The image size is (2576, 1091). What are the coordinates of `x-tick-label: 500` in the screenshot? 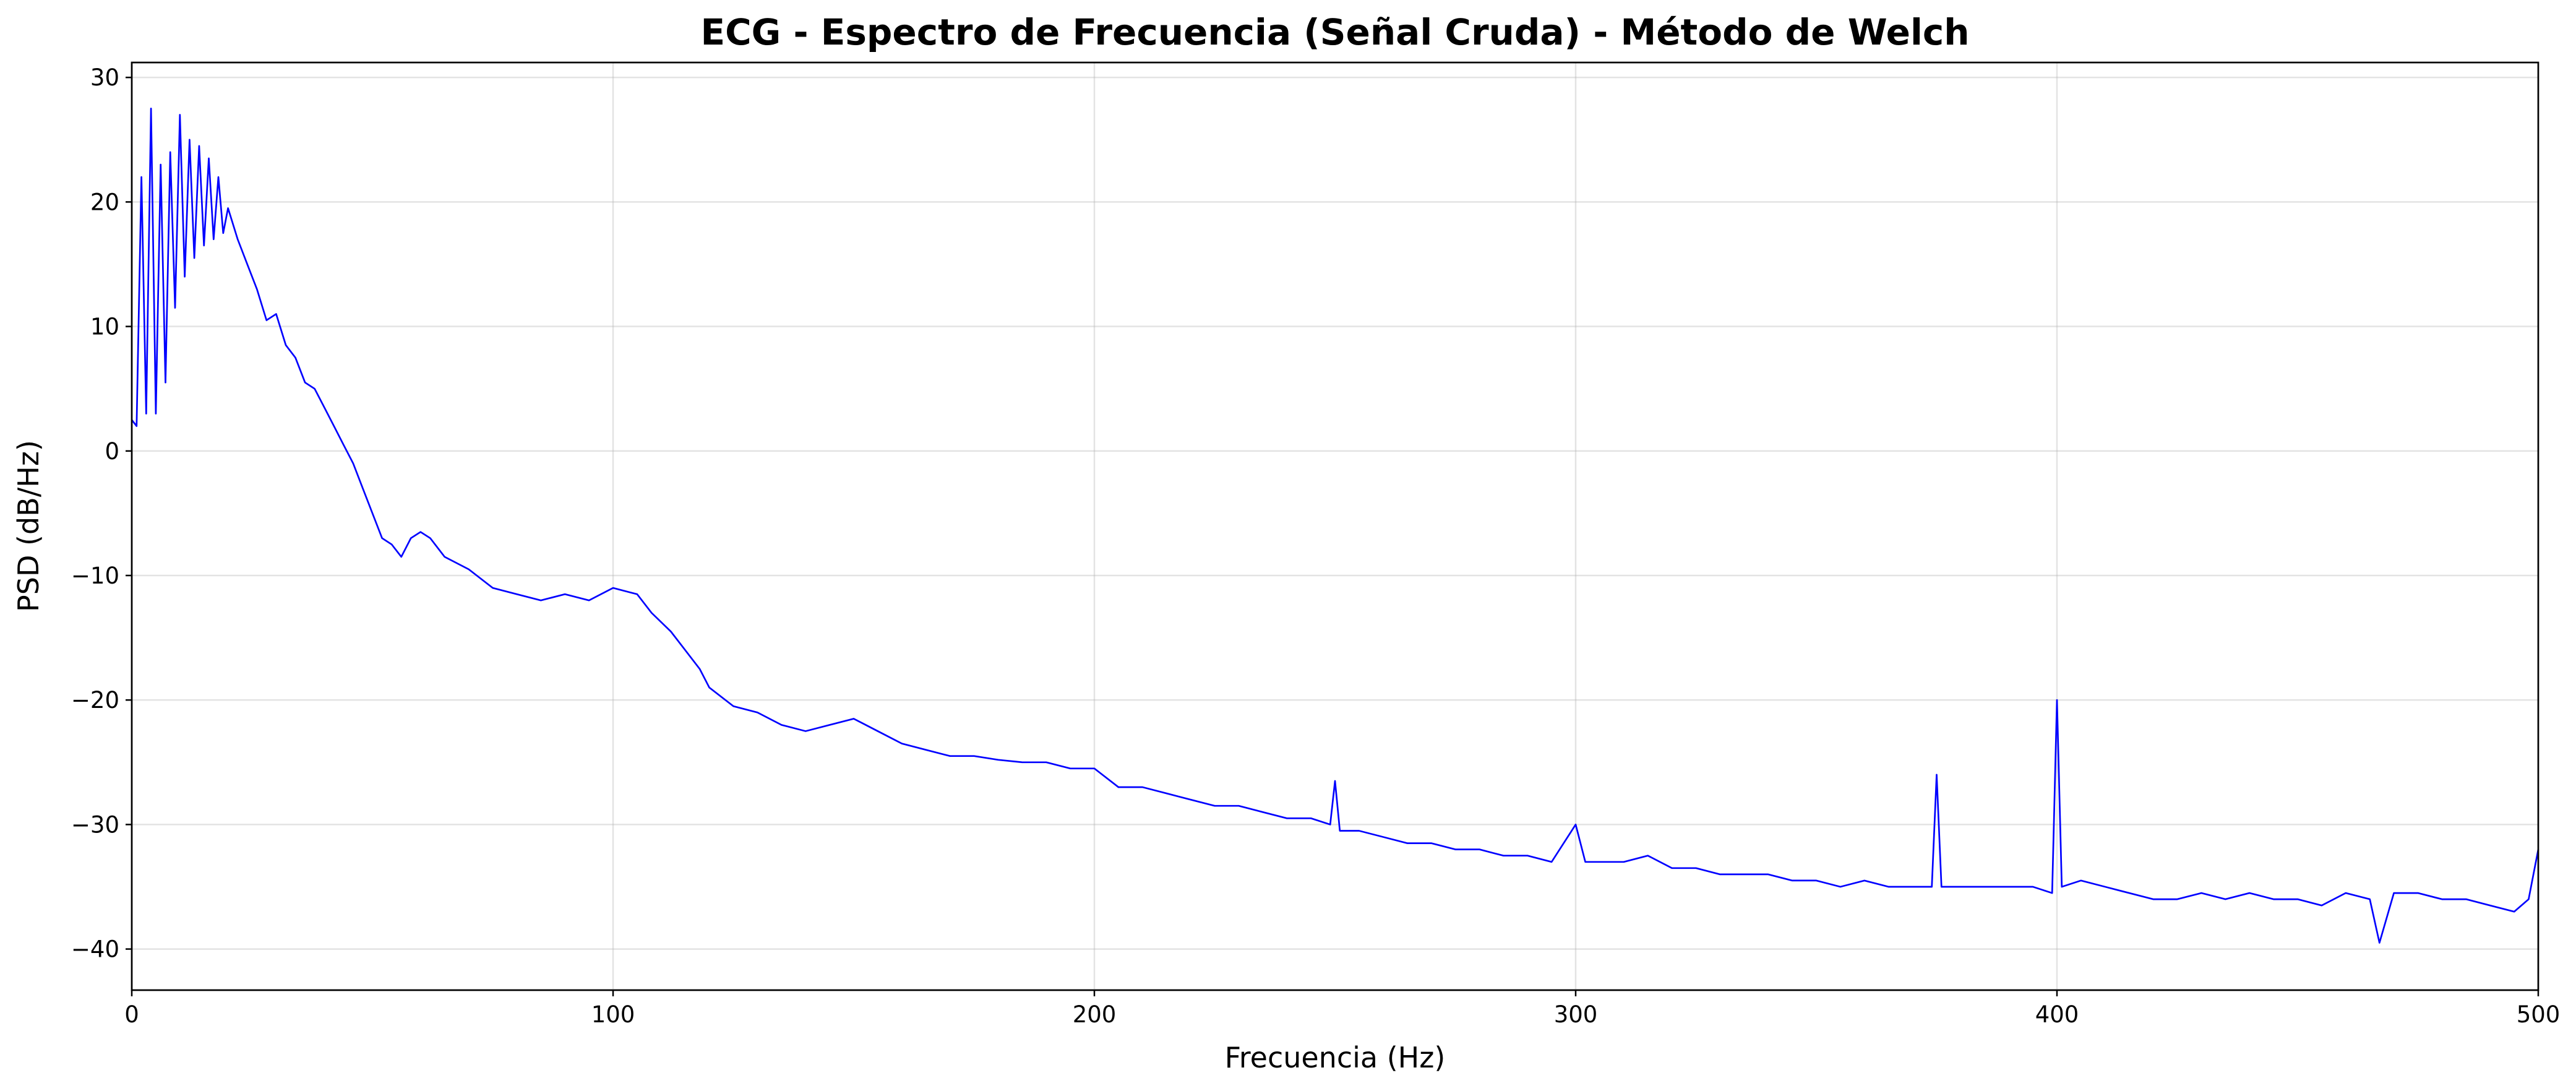 It's located at (2539, 1014).